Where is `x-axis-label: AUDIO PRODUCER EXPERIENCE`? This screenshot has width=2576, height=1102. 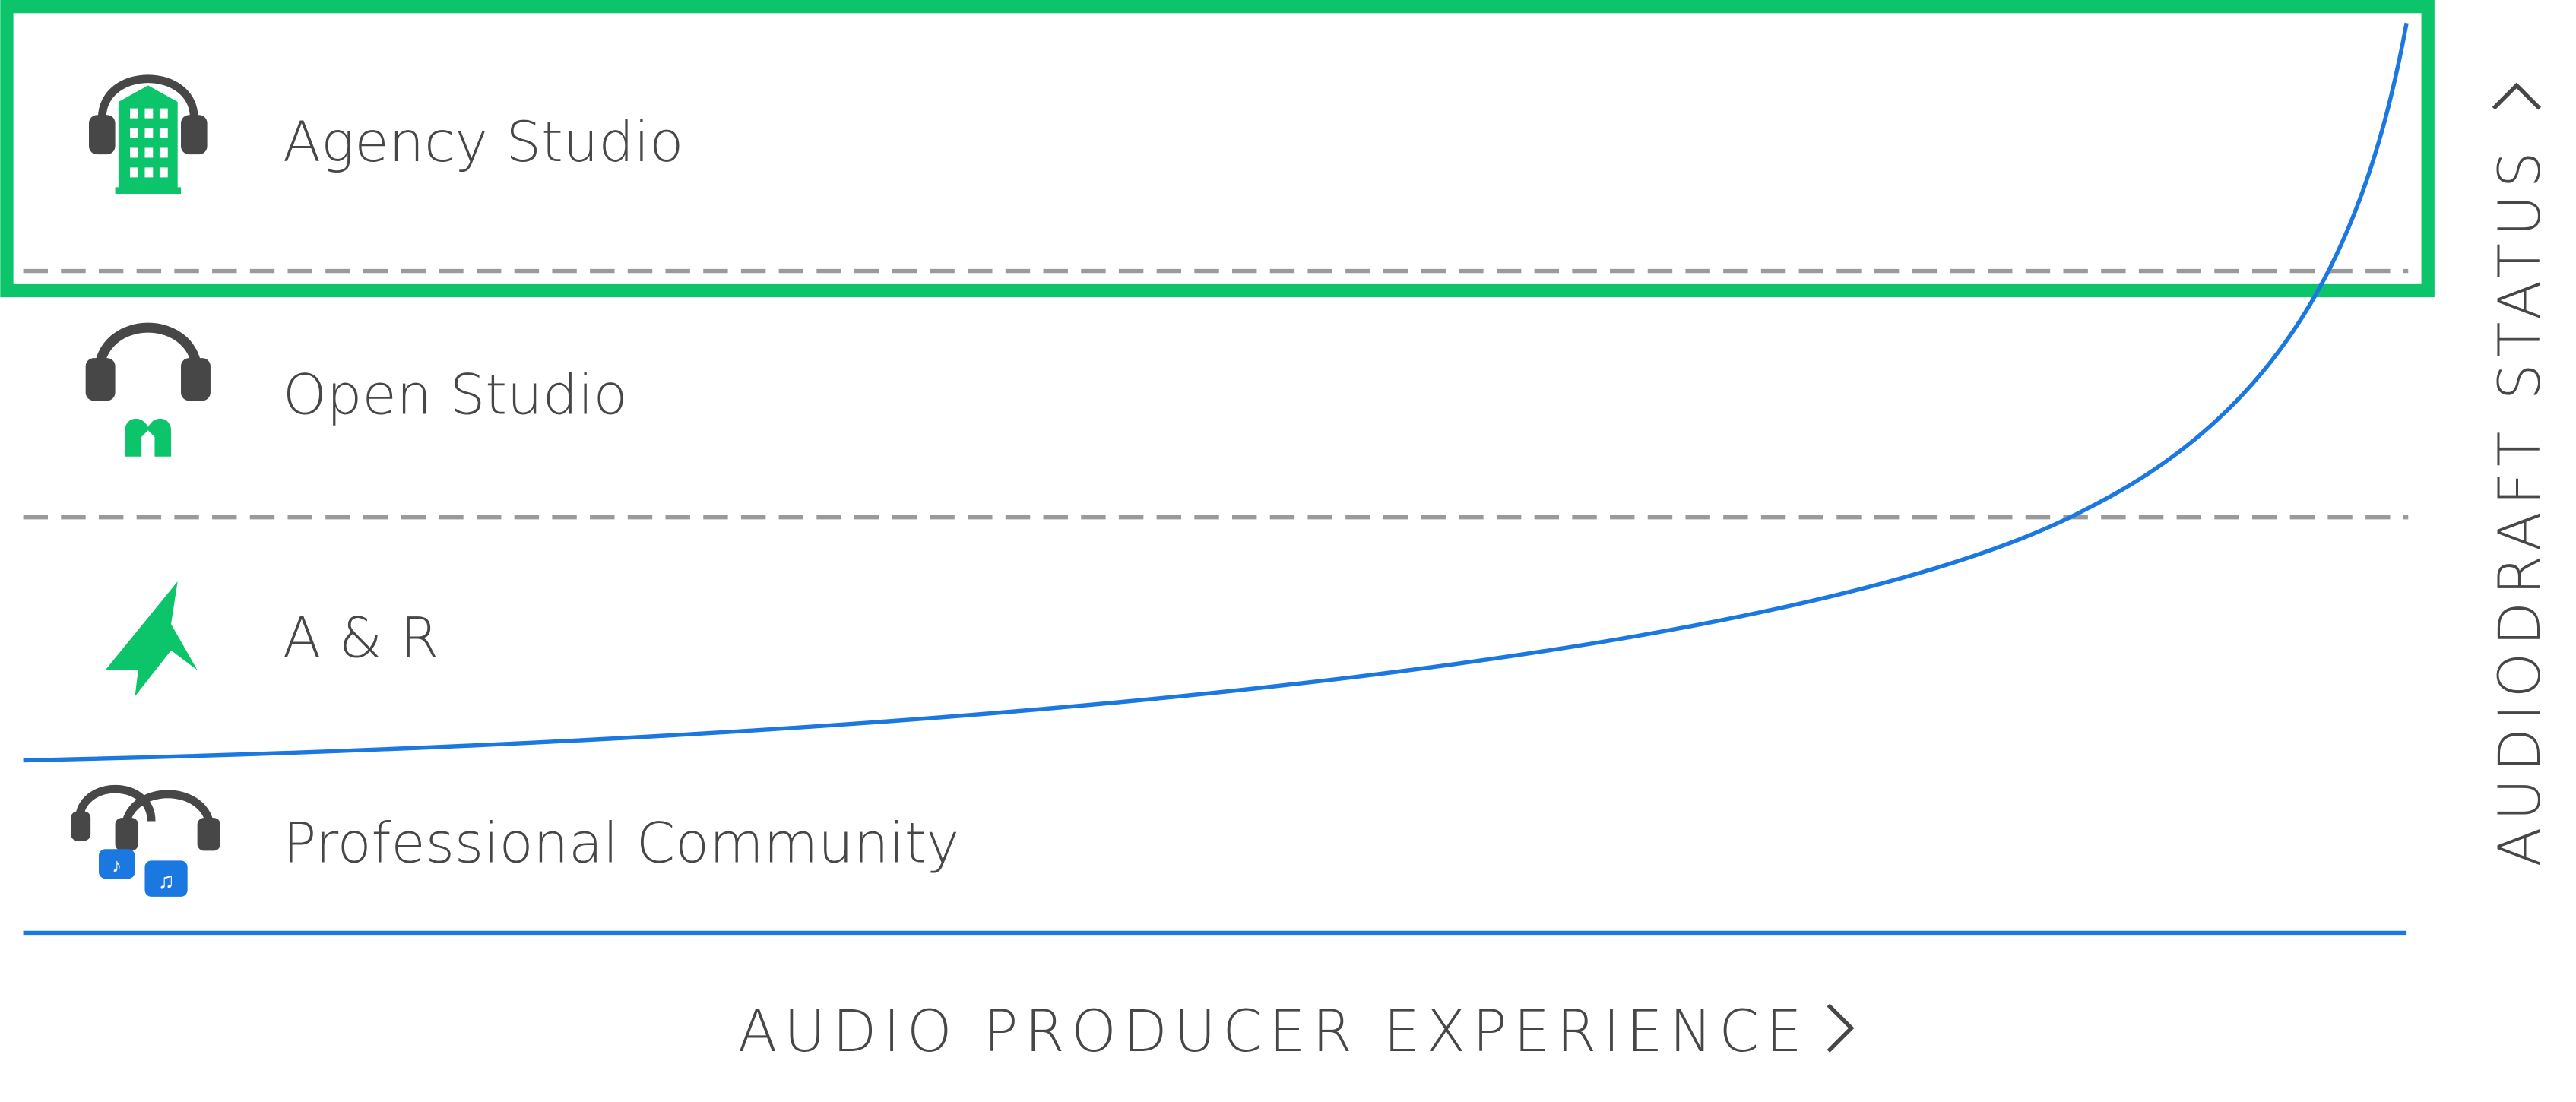 x-axis-label: AUDIO PRODUCER EXPERIENCE is located at coordinates (1273, 1032).